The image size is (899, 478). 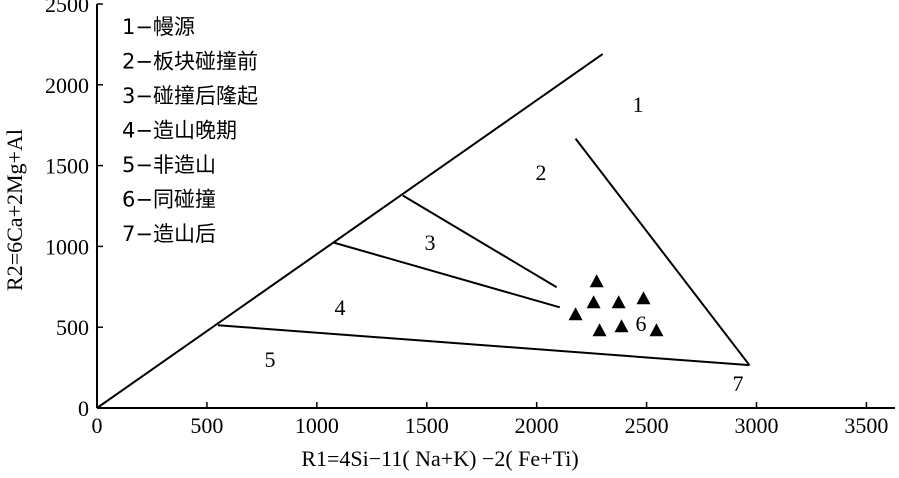 What do you see at coordinates (67, 246) in the screenshot?
I see `y-tick-label: 1000` at bounding box center [67, 246].